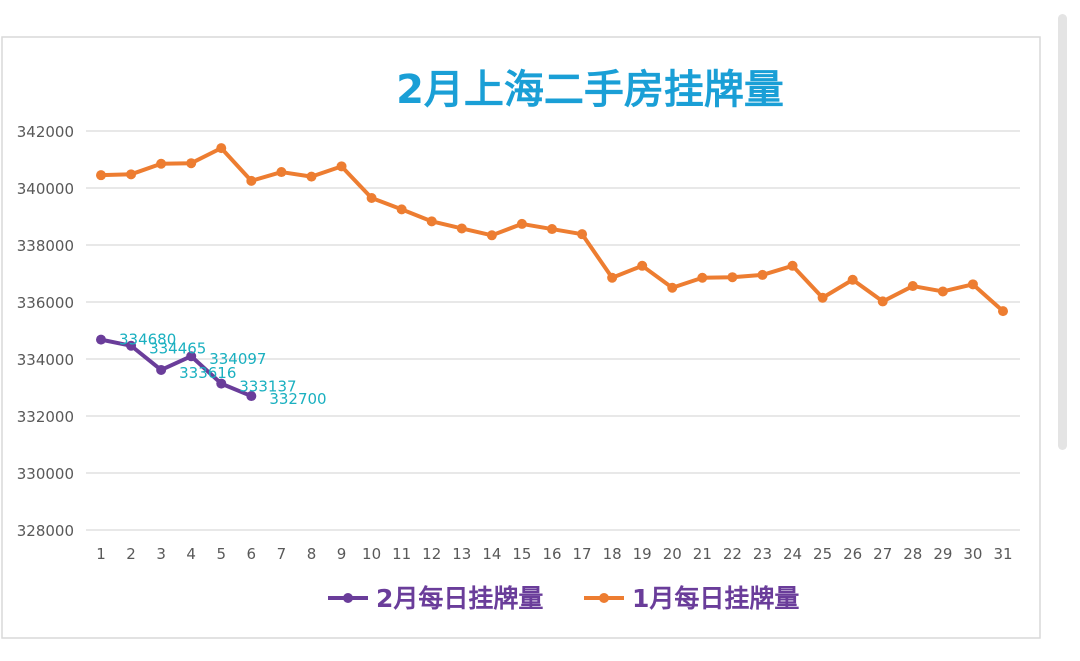 The image size is (1080, 661). What do you see at coordinates (792, 554) in the screenshot?
I see `x-tick-label: 24` at bounding box center [792, 554].